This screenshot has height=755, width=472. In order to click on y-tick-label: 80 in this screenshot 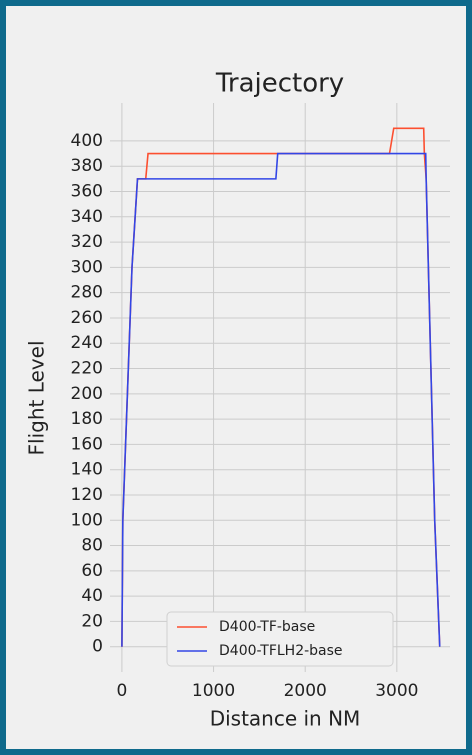, I will do `click(92, 546)`.